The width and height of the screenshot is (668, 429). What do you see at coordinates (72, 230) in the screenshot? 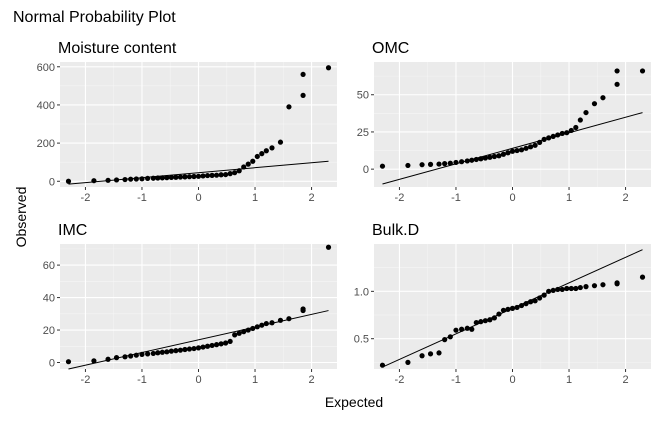
I see `panel-title: IMC` at bounding box center [72, 230].